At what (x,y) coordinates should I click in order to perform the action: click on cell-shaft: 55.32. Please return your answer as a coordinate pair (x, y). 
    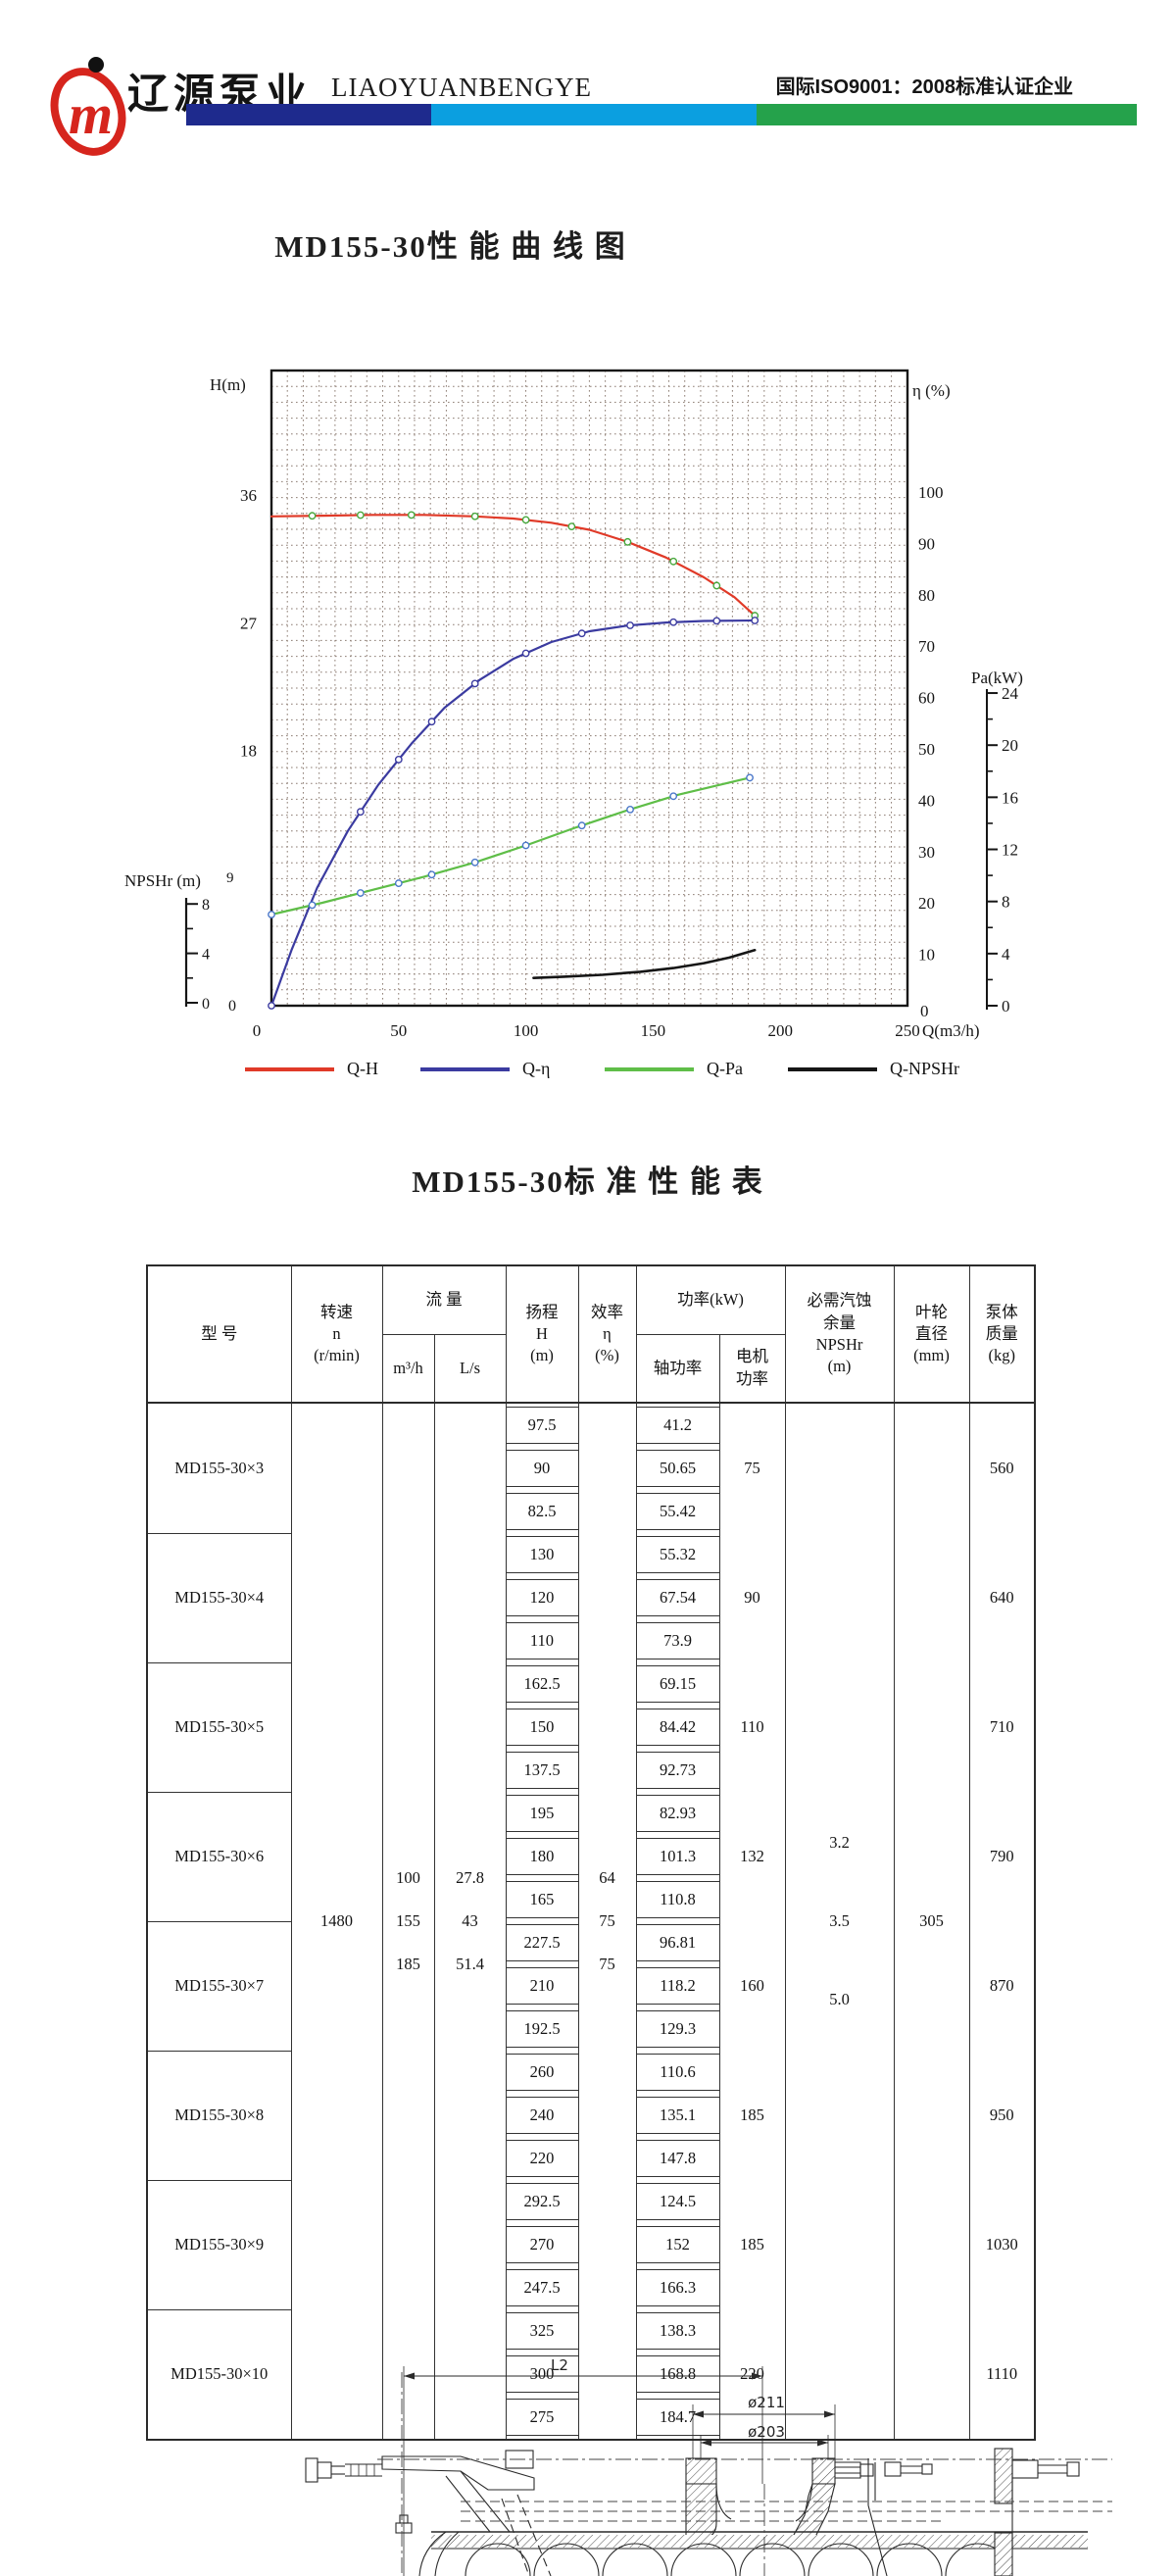
    Looking at the image, I should click on (677, 1554).